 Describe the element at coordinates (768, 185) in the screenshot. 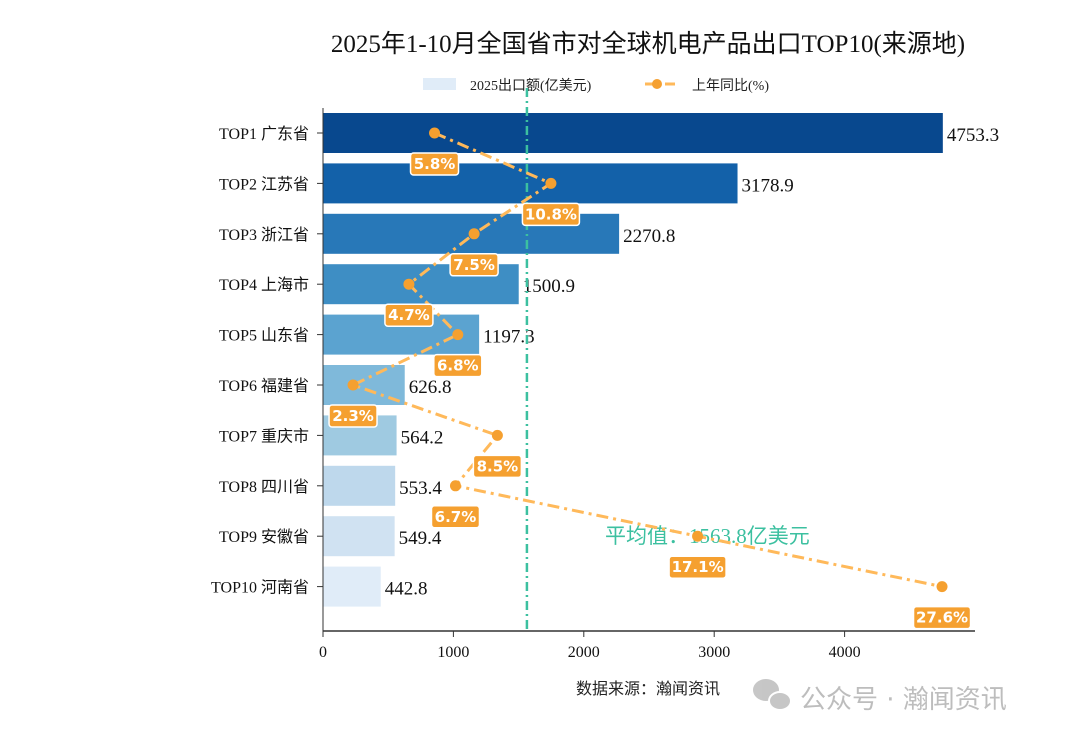

I see `bar-value-label: 3178.9` at that location.